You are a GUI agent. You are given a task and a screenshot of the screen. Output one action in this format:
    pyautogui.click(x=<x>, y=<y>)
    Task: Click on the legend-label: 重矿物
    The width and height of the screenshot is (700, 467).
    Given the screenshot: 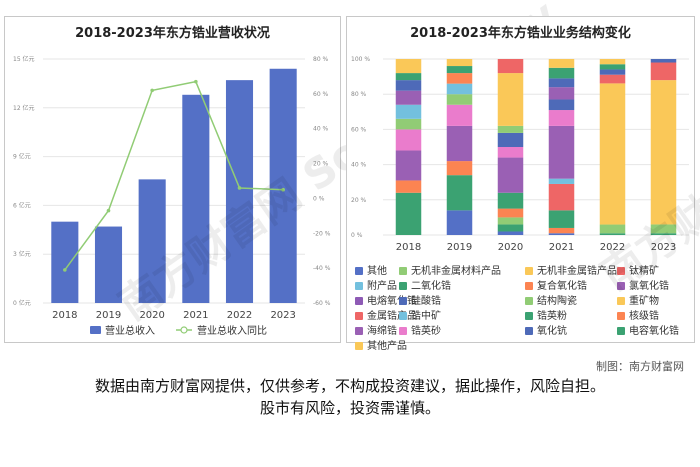 What is the action you would take?
    pyautogui.click(x=644, y=301)
    